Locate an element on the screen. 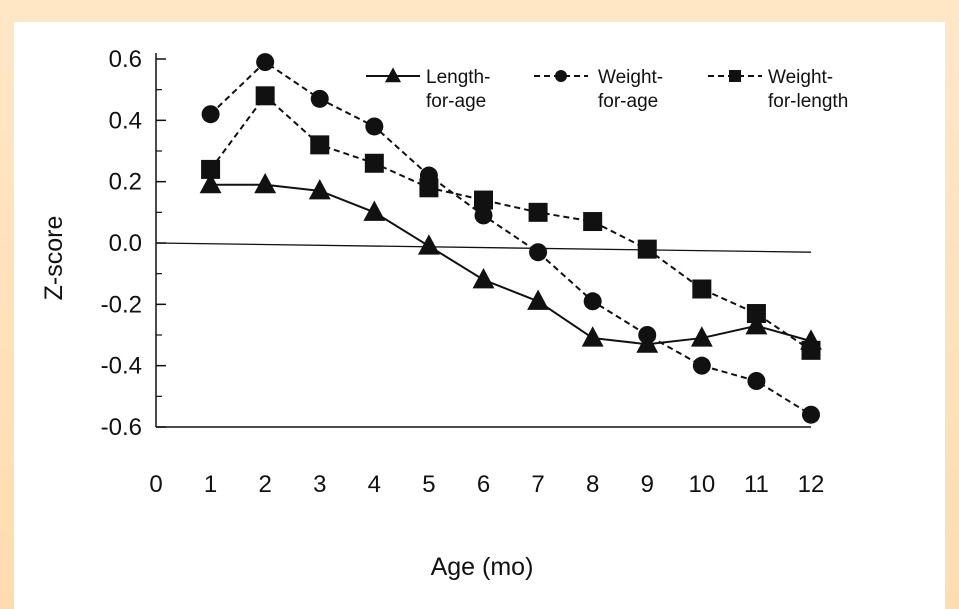 The image size is (959, 609). x-tick-label: 9 is located at coordinates (647, 484).